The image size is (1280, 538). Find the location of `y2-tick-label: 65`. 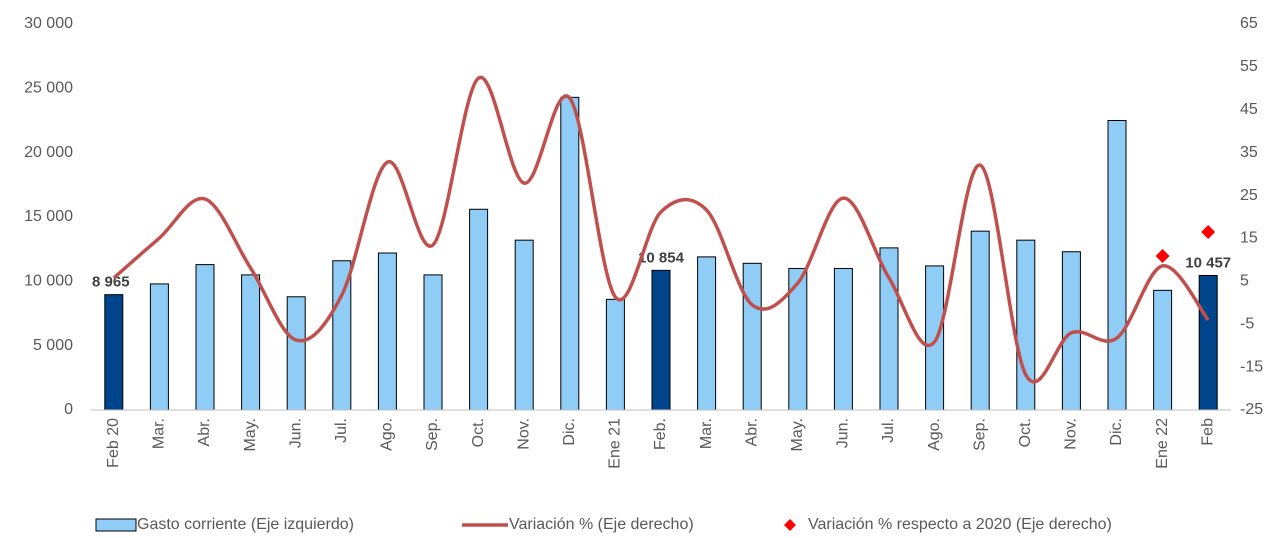

y2-tick-label: 65 is located at coordinates (1249, 23).